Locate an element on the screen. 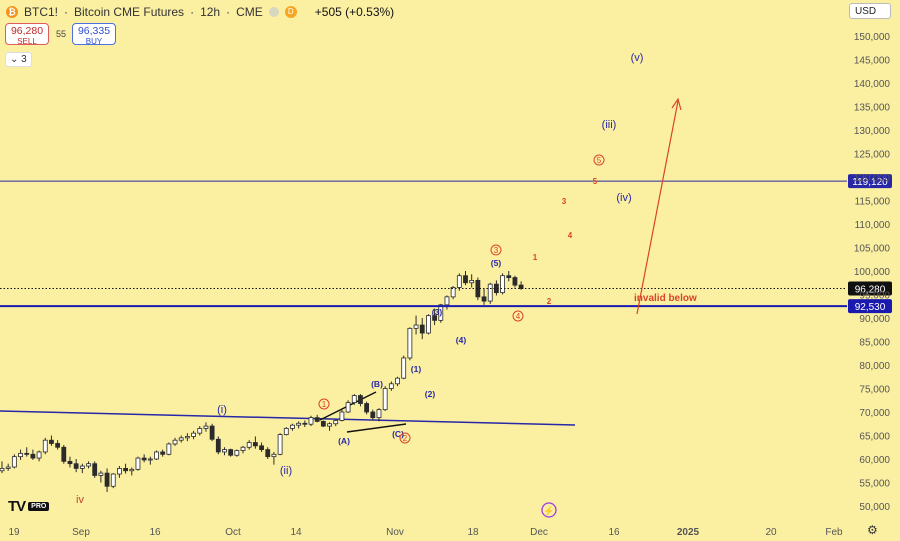  y-tick-label: 120,000 is located at coordinates (872, 178).